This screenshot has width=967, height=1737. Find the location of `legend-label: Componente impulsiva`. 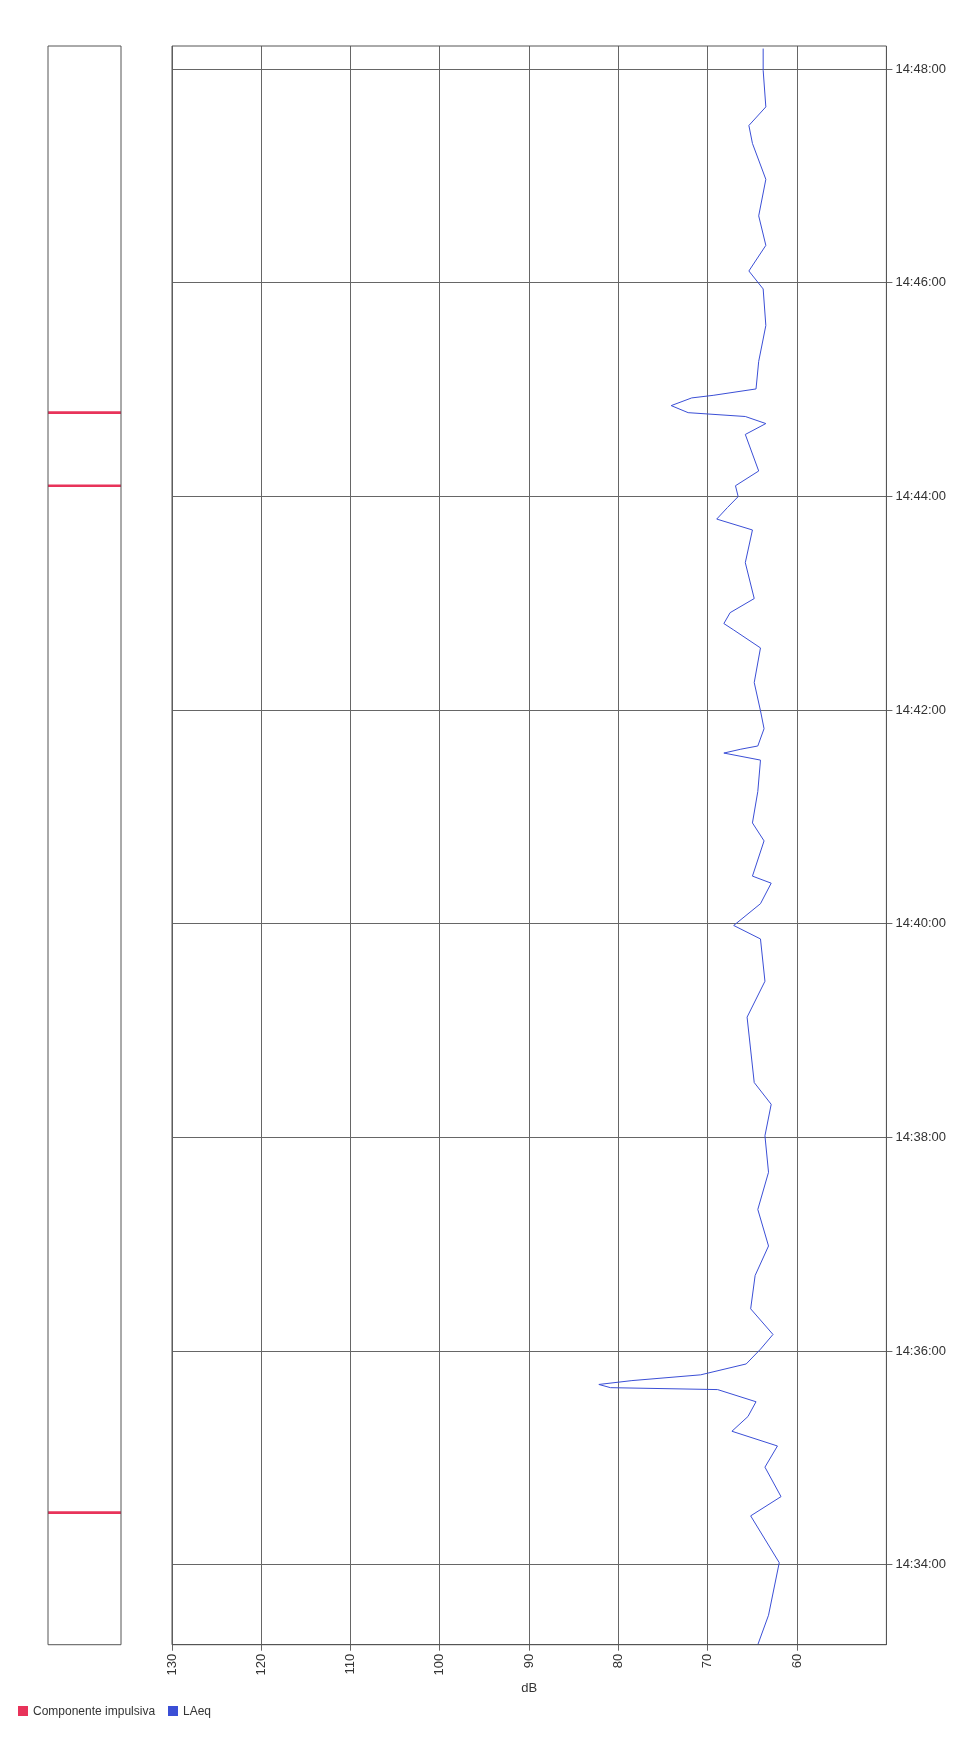

legend-label: Componente impulsiva is located at coordinates (94, 1711).